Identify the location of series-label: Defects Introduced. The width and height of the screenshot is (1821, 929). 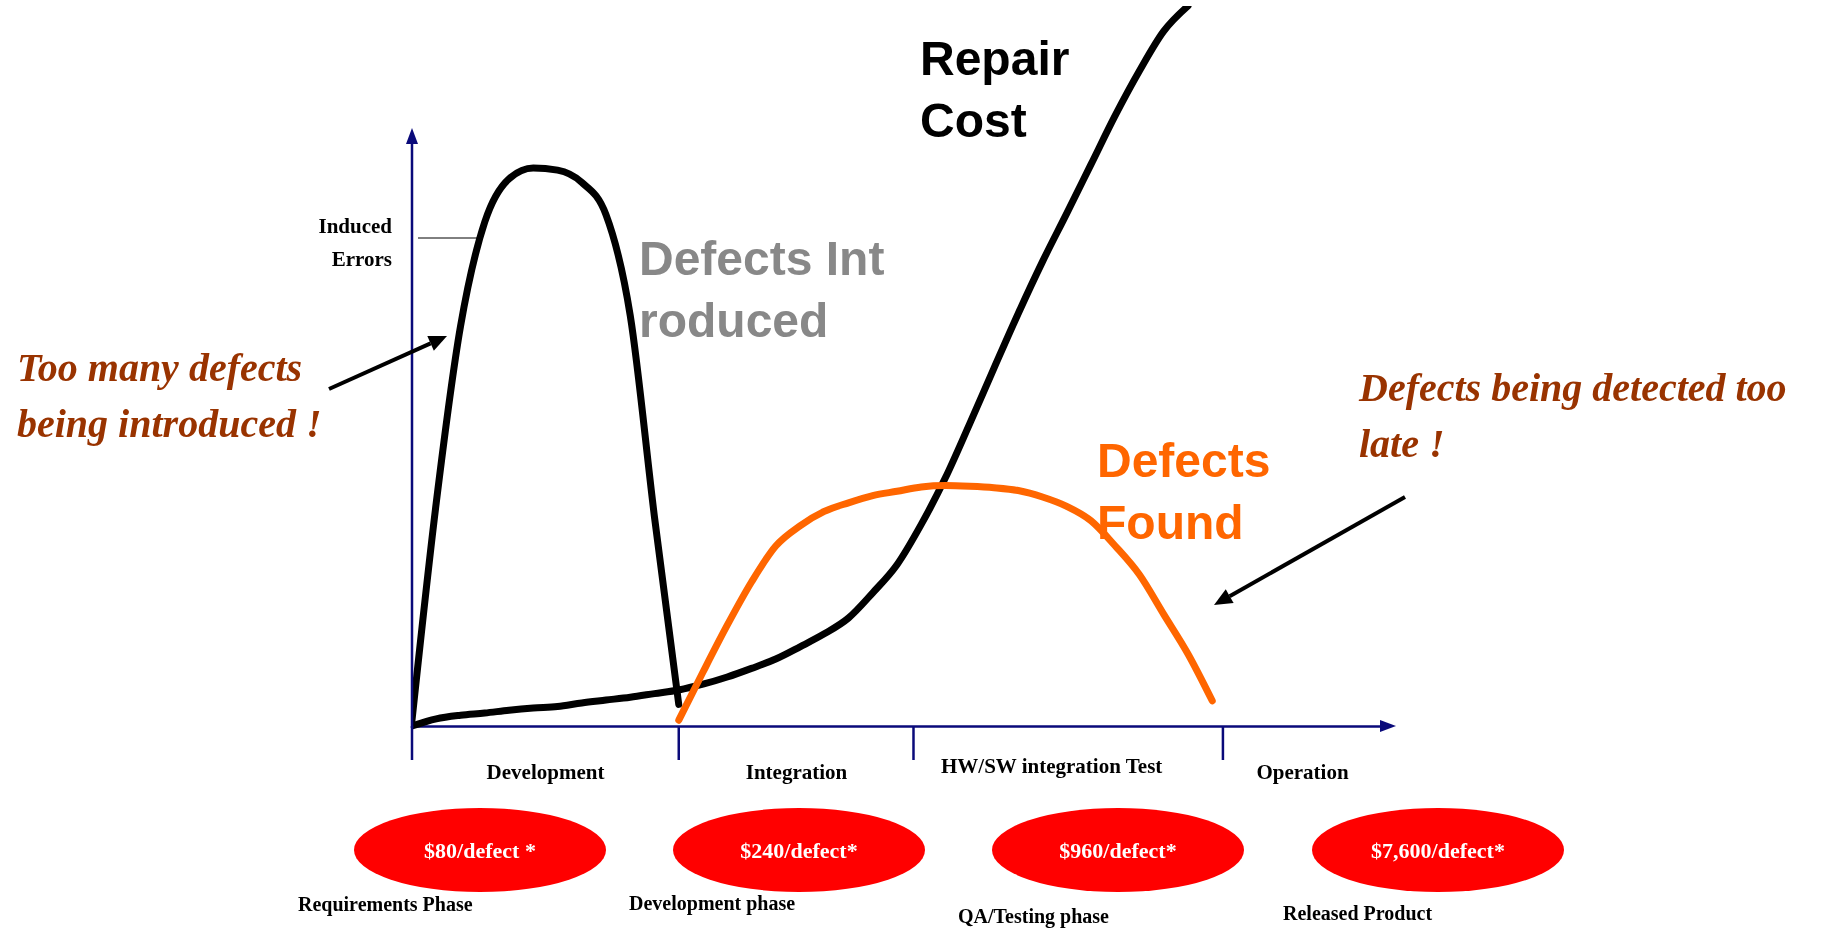
(762, 290).